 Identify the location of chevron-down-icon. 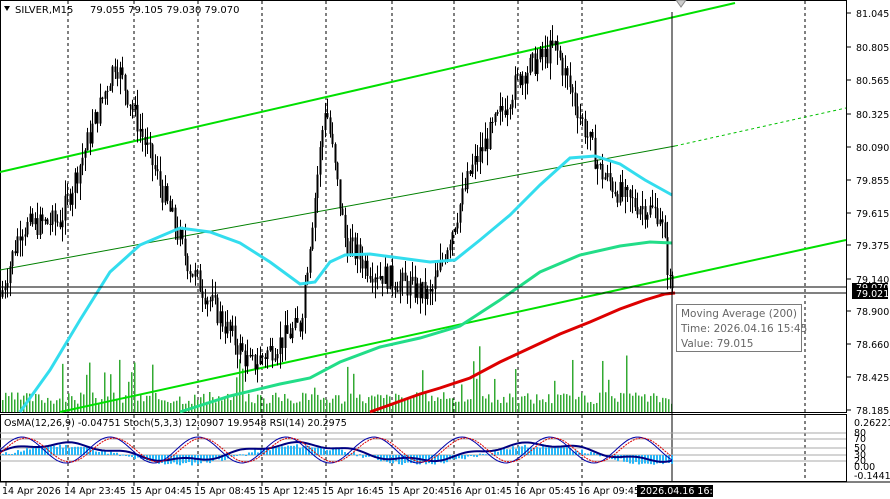
(7, 8).